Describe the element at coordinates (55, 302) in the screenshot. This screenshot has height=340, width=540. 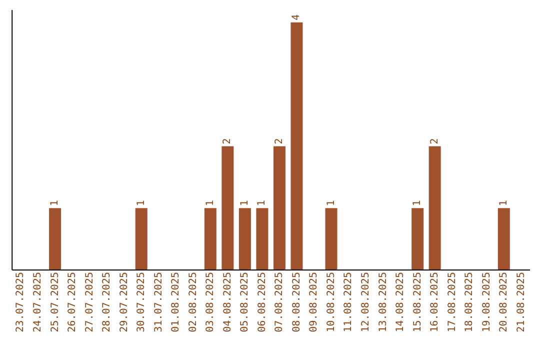
I see `x-tick-label: 25.07.2025` at that location.